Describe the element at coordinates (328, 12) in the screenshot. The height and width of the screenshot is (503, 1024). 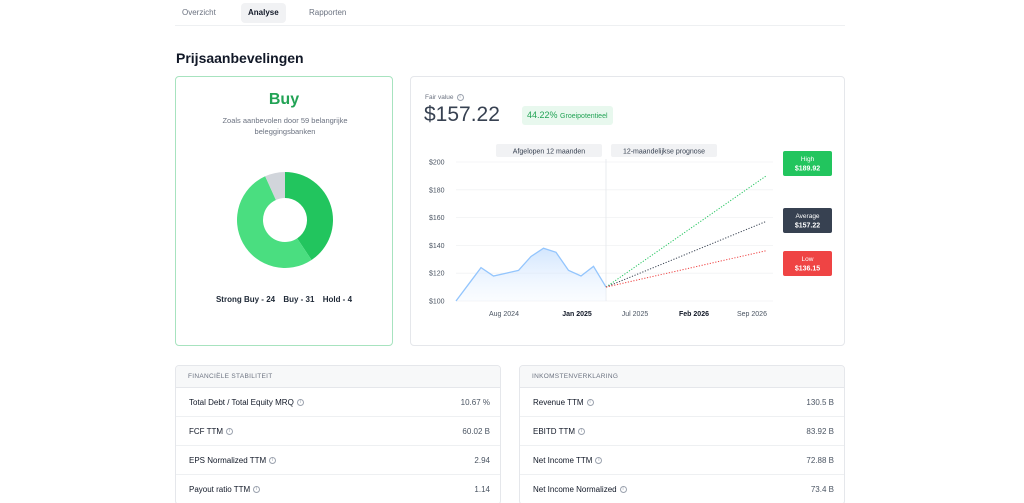
I see `tab-rapporten: Rapporten` at that location.